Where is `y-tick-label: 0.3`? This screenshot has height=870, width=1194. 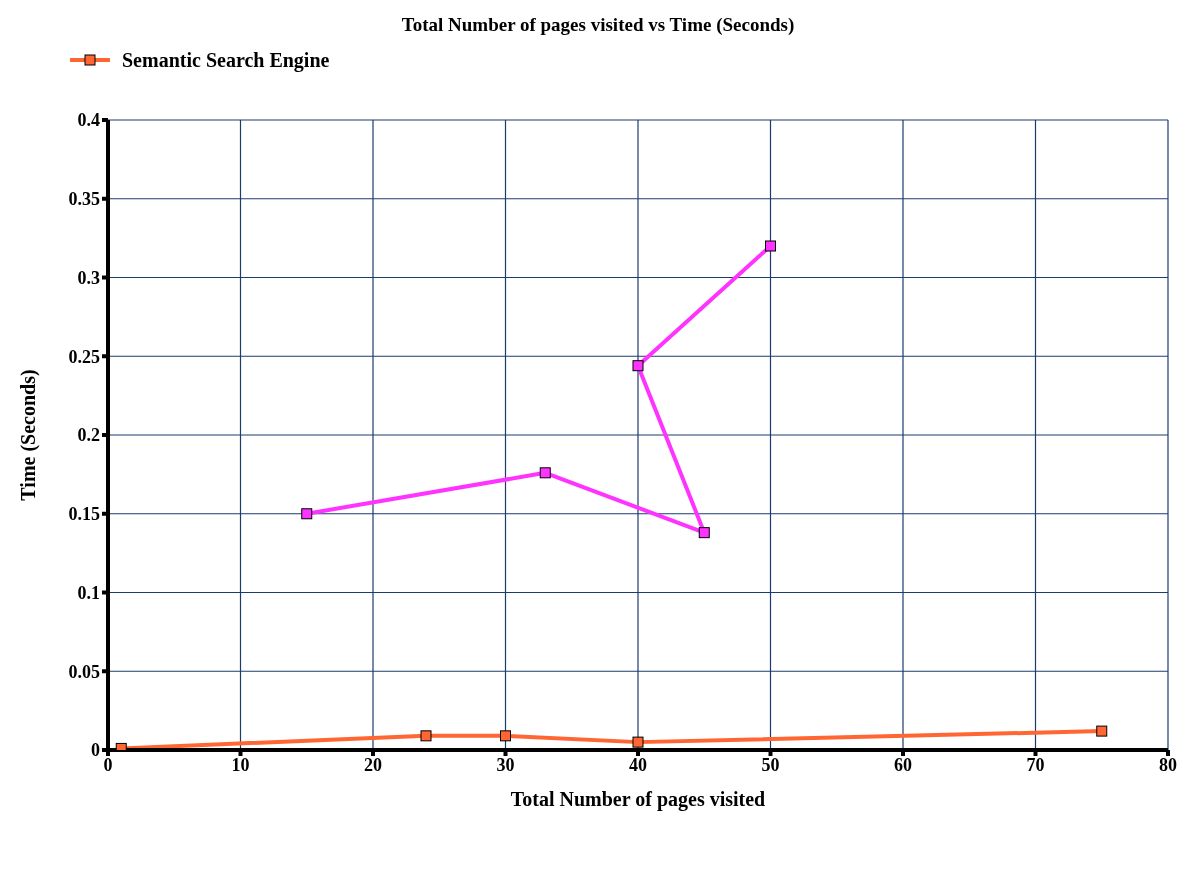
y-tick-label: 0.3 is located at coordinates (88, 277).